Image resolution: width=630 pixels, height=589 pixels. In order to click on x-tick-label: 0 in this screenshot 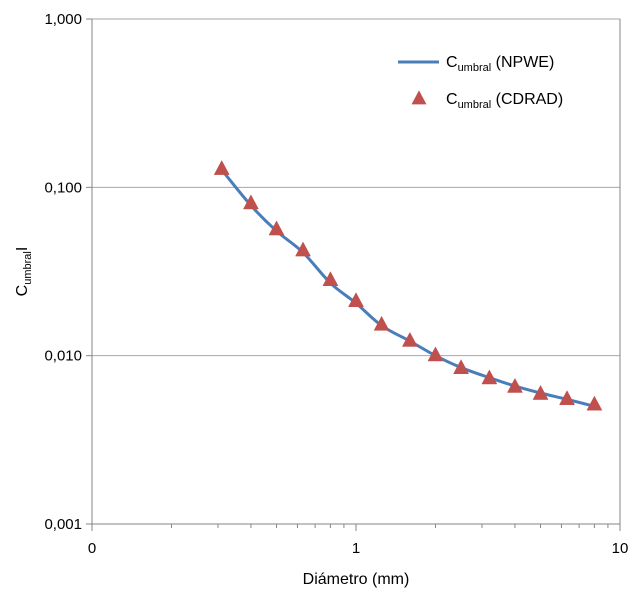, I will do `click(92, 548)`.